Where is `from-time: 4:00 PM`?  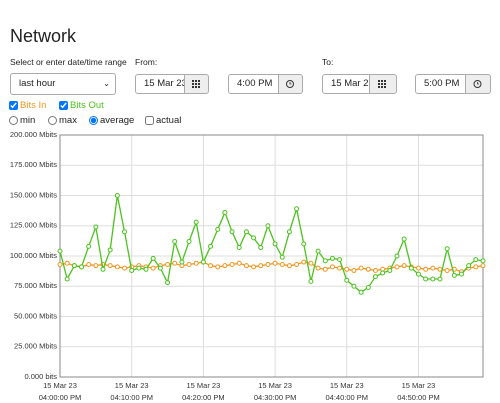 from-time: 4:00 PM is located at coordinates (253, 84).